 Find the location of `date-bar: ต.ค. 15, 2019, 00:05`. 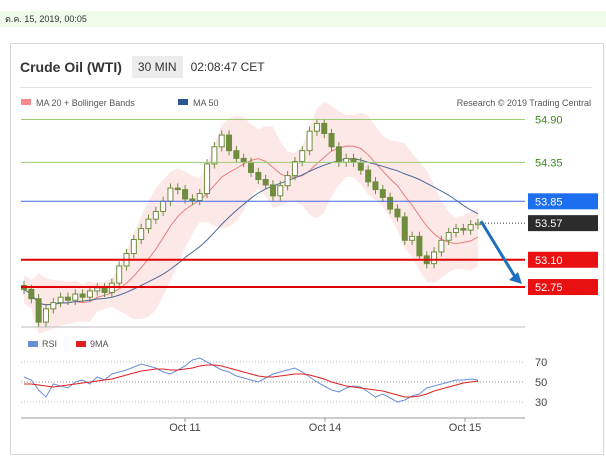

date-bar: ต.ค. 15, 2019, 00:05 is located at coordinates (303, 19).